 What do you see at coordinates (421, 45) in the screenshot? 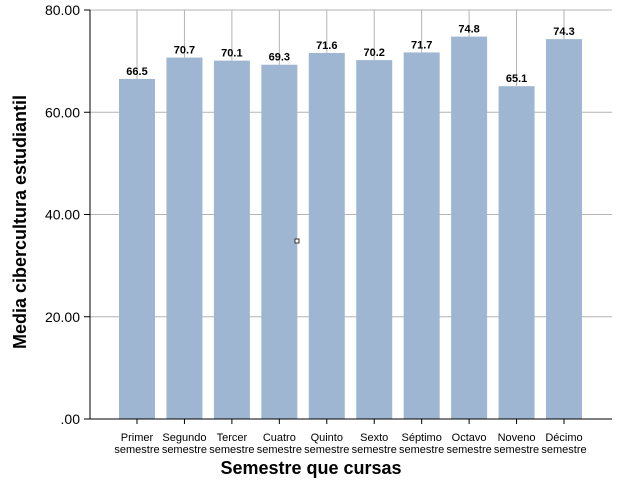
I see `data-label: 71.7` at bounding box center [421, 45].